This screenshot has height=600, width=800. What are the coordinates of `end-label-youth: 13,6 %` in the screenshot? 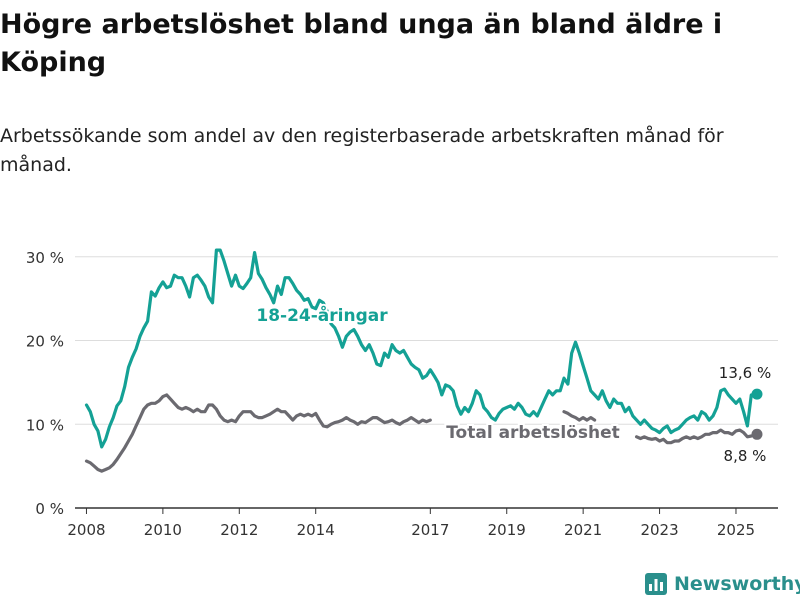 It's located at (745, 373).